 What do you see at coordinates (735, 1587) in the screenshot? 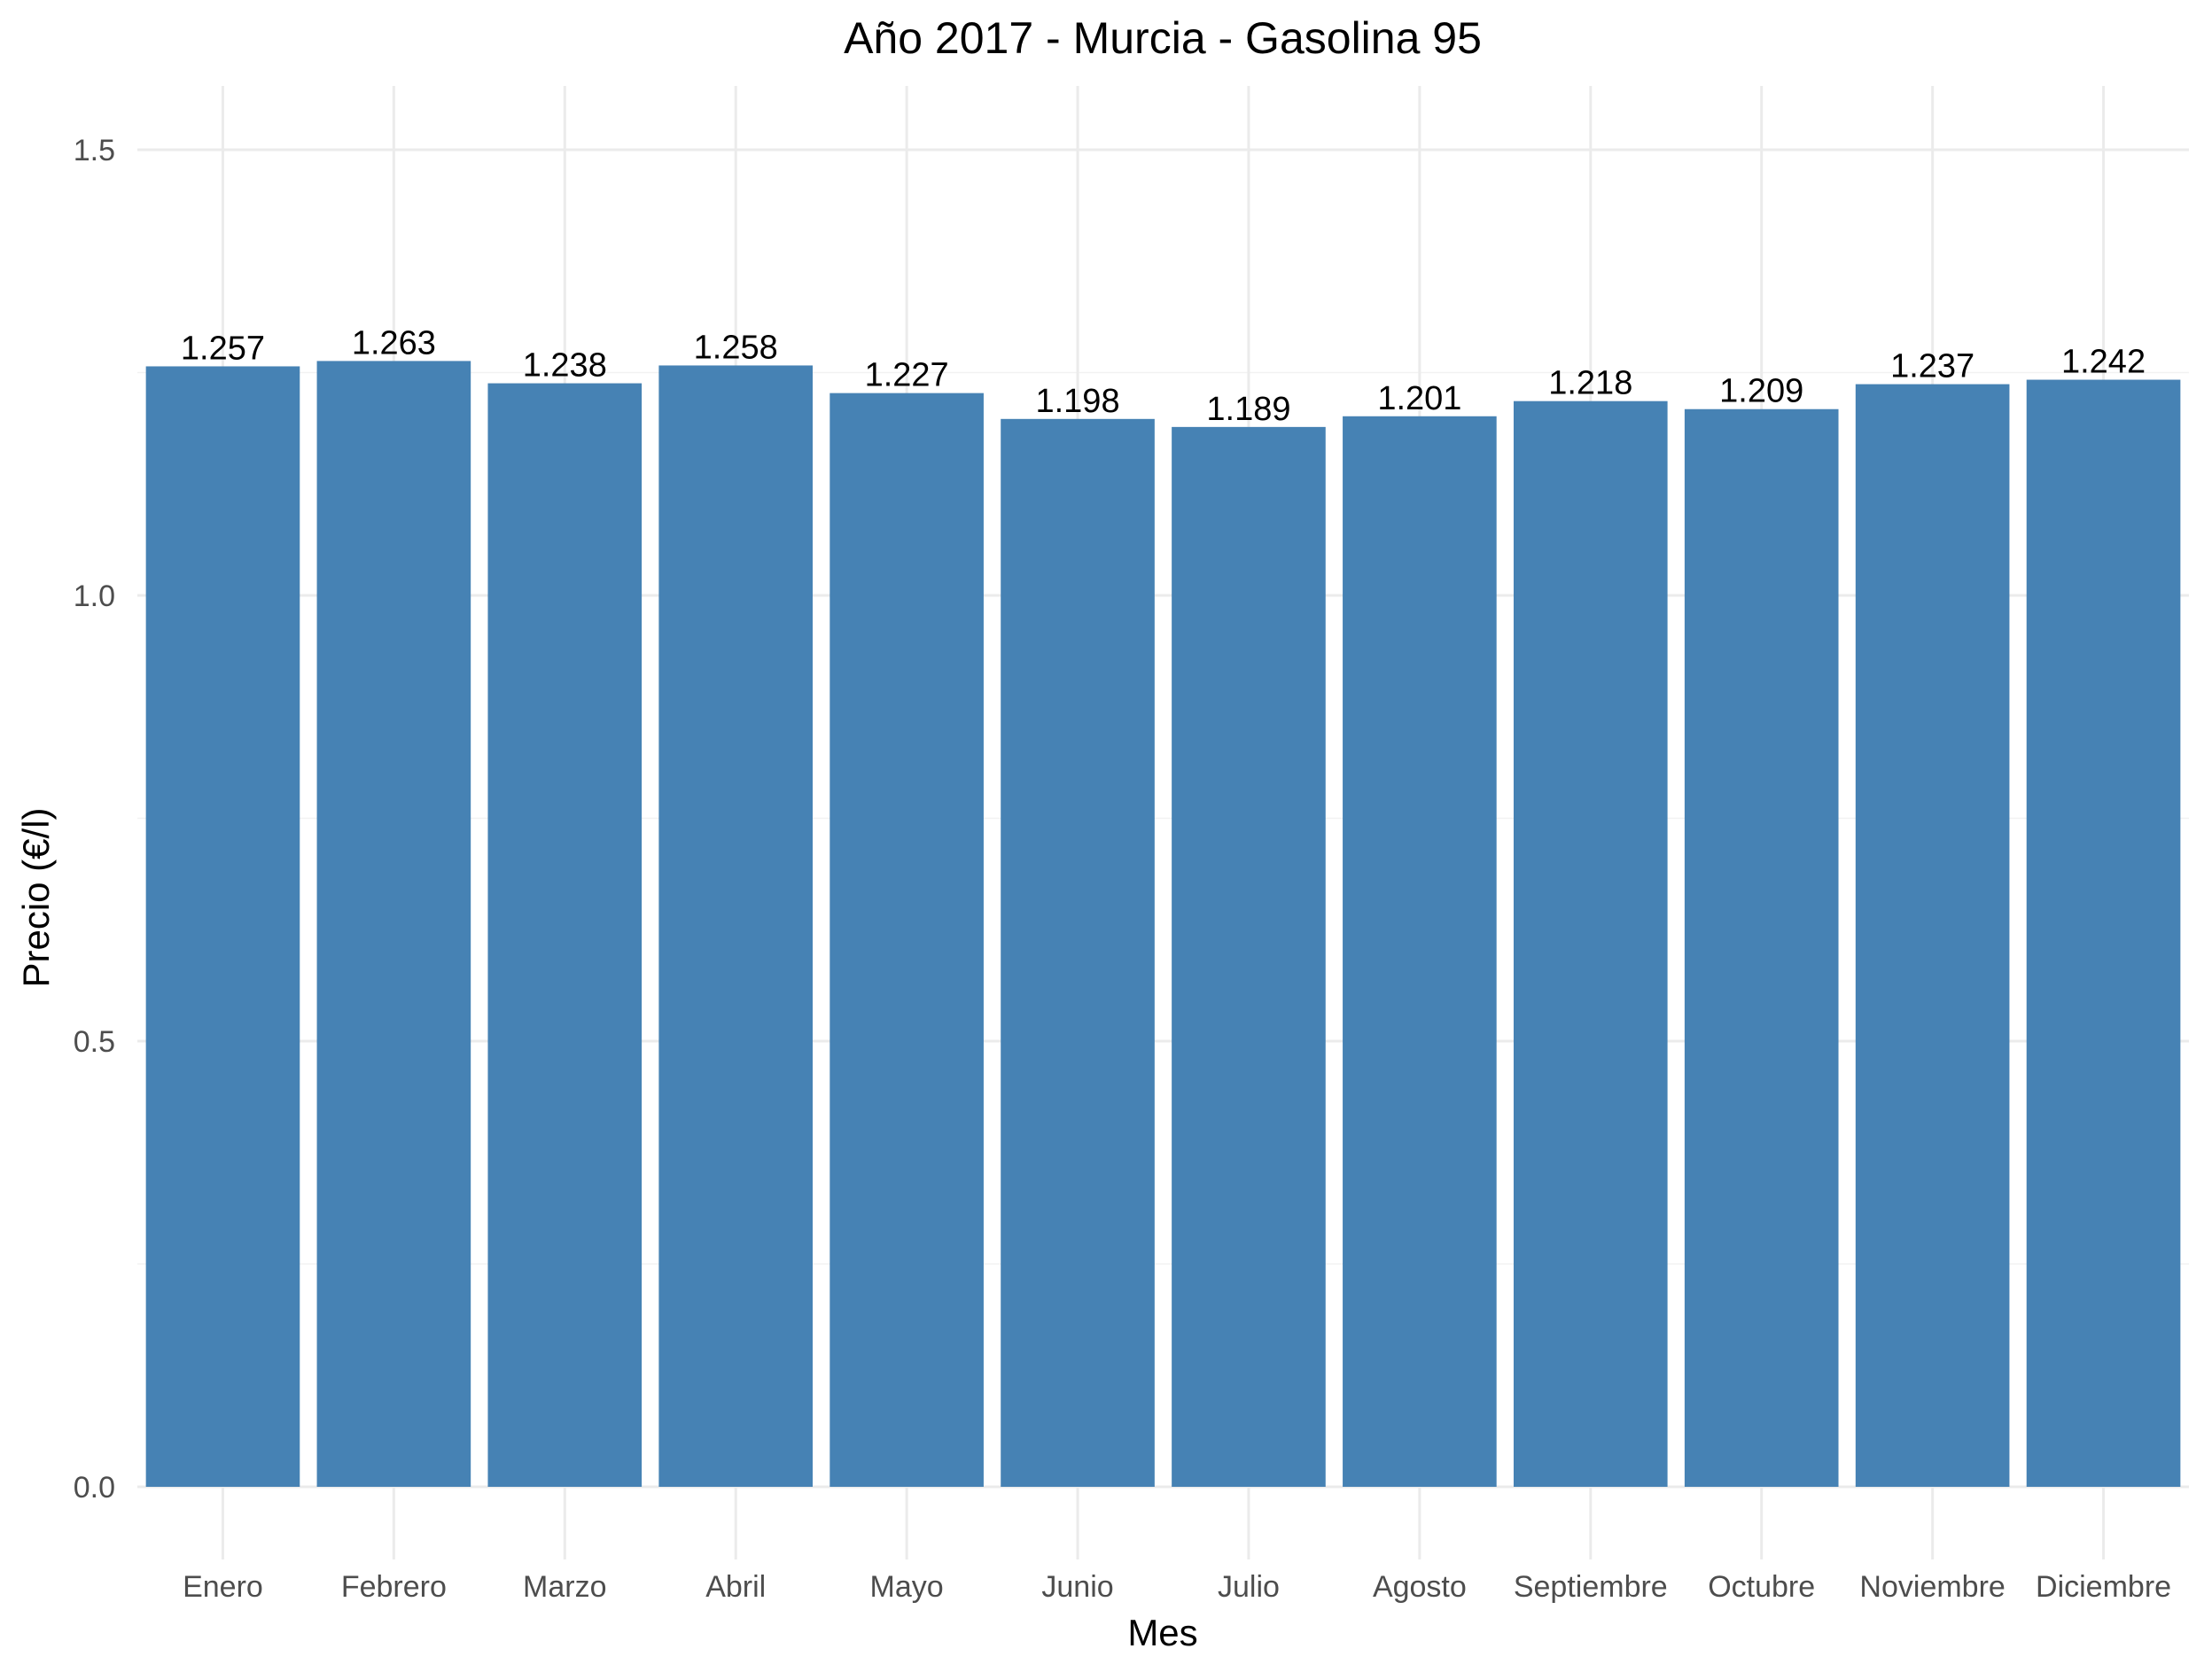
I see `x-tick-label: Abril` at bounding box center [735, 1587].